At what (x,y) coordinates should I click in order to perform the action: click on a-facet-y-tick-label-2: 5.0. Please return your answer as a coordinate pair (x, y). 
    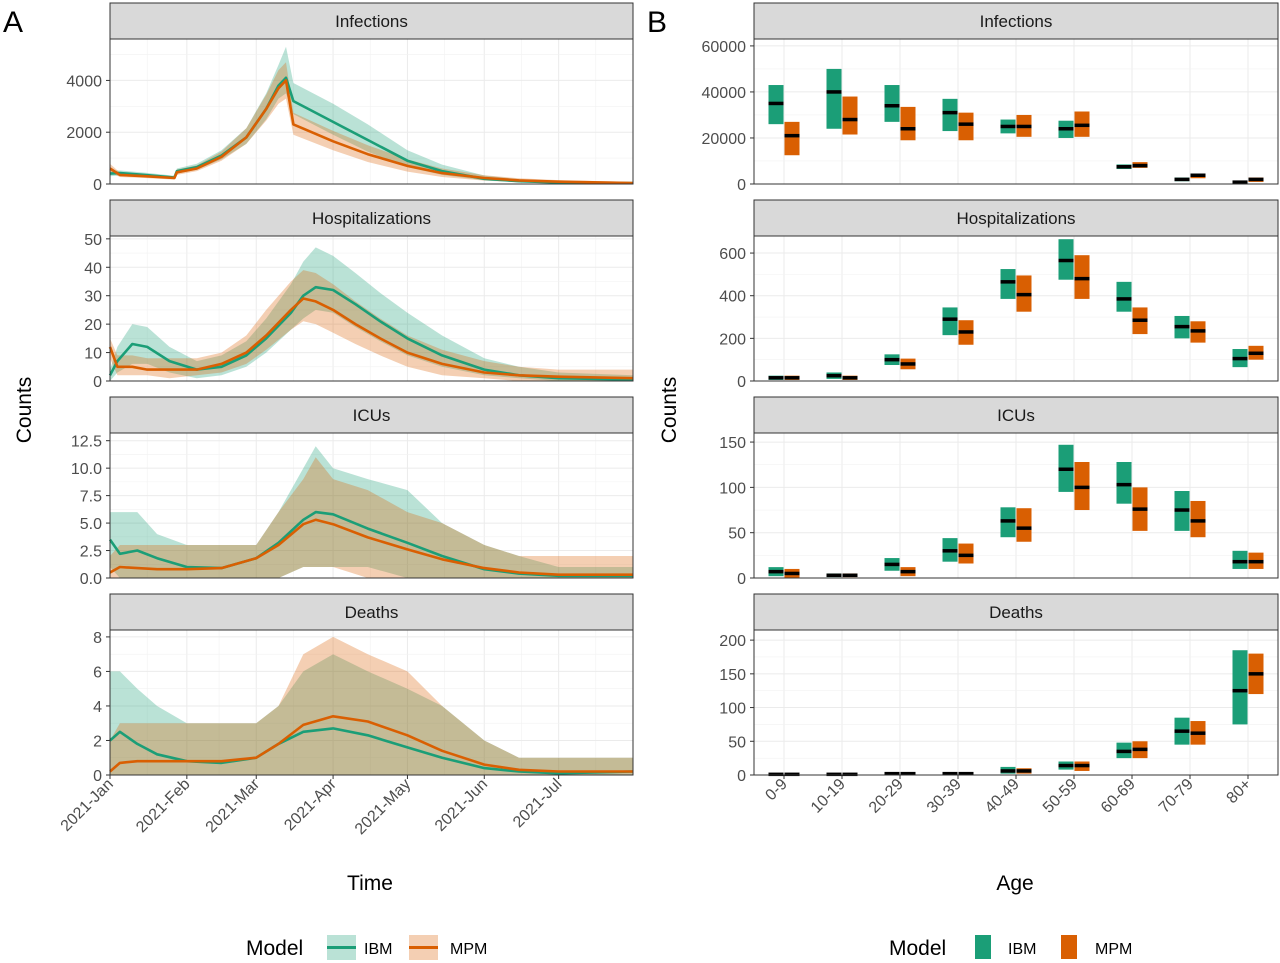
    Looking at the image, I should click on (91, 524).